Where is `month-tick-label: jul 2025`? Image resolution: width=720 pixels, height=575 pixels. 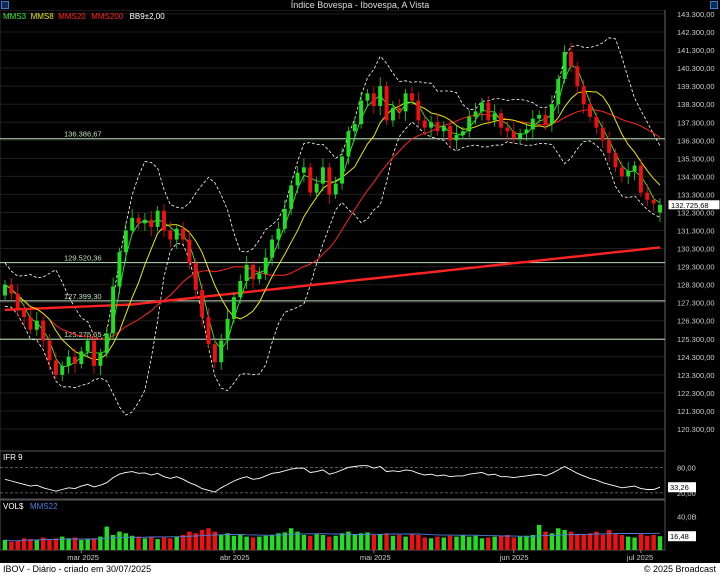 month-tick-label: jul 2025 is located at coordinates (639, 557).